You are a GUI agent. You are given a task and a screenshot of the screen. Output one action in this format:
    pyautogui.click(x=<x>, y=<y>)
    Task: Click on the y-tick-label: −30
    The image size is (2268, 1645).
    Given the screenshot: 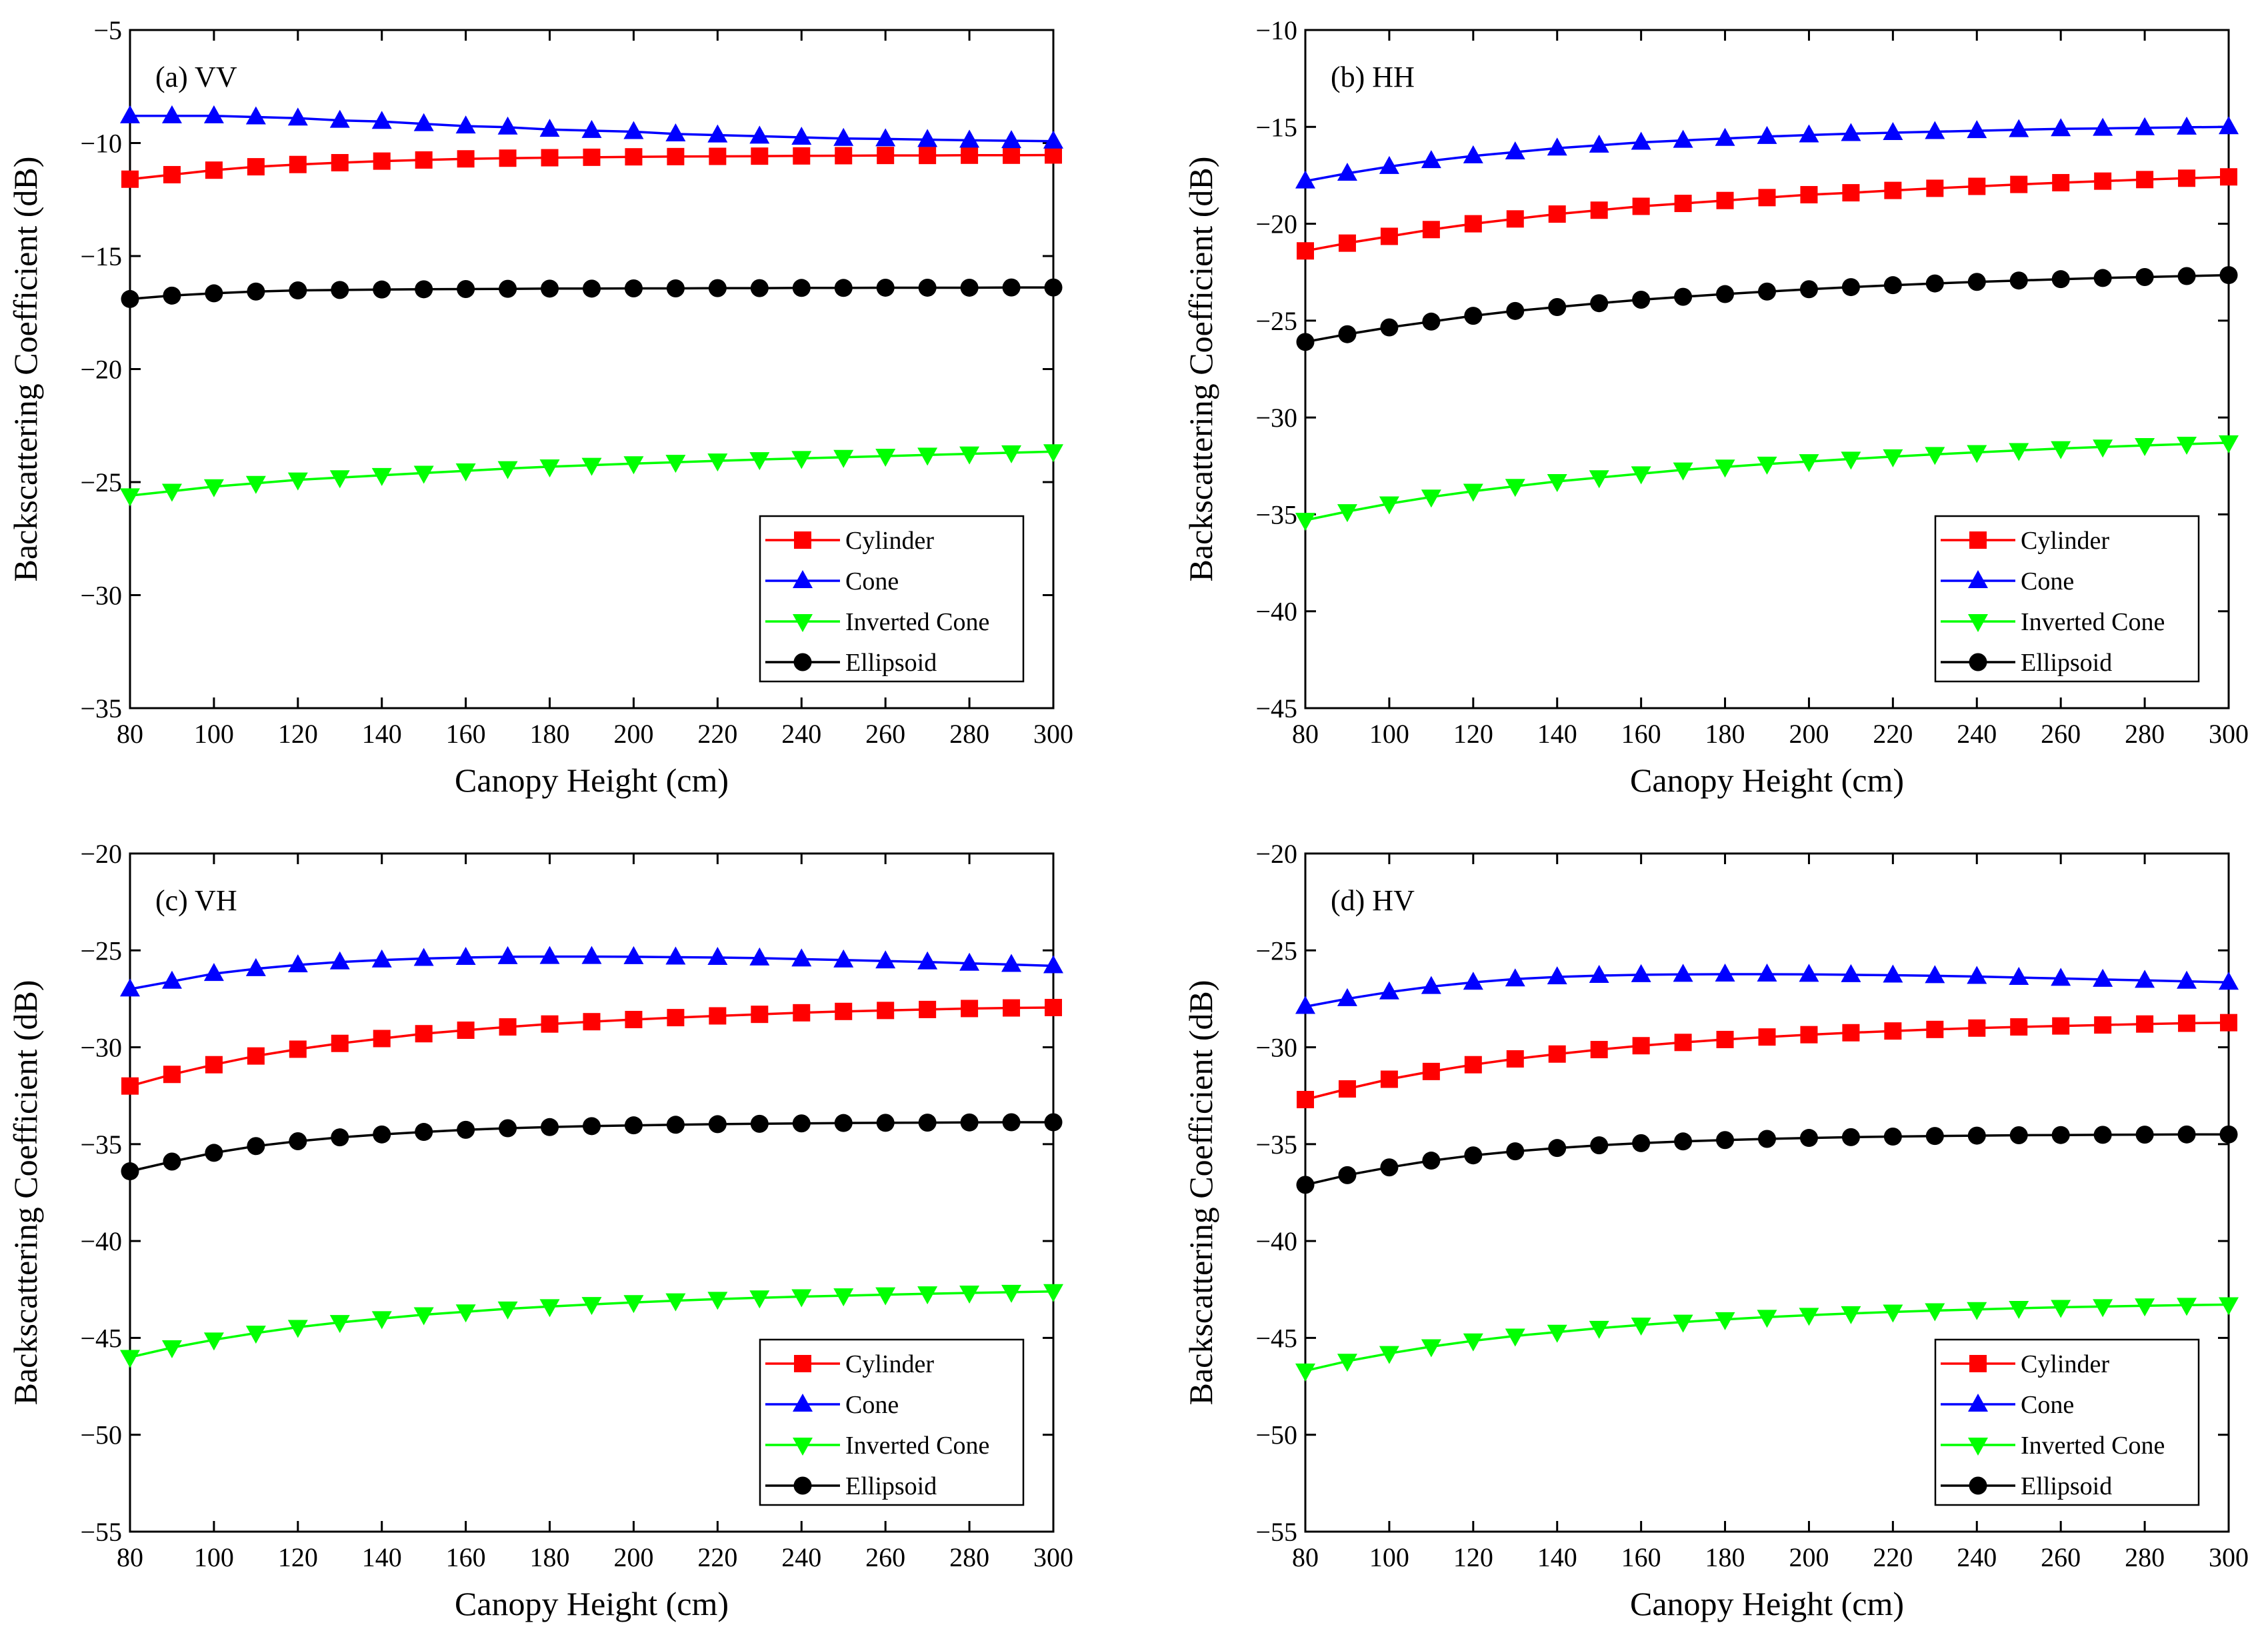 What is the action you would take?
    pyautogui.click(x=101, y=1048)
    